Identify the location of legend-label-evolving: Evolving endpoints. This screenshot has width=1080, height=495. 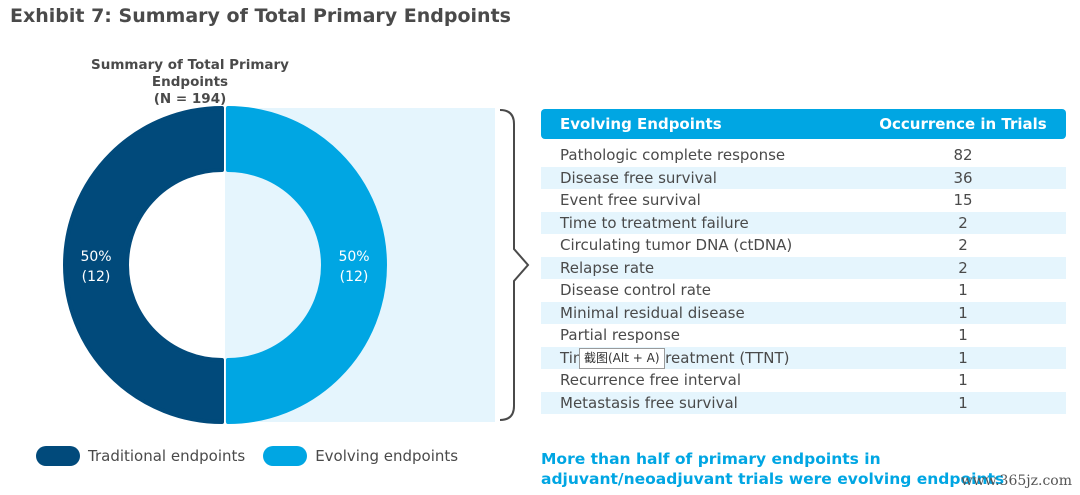
(387, 456).